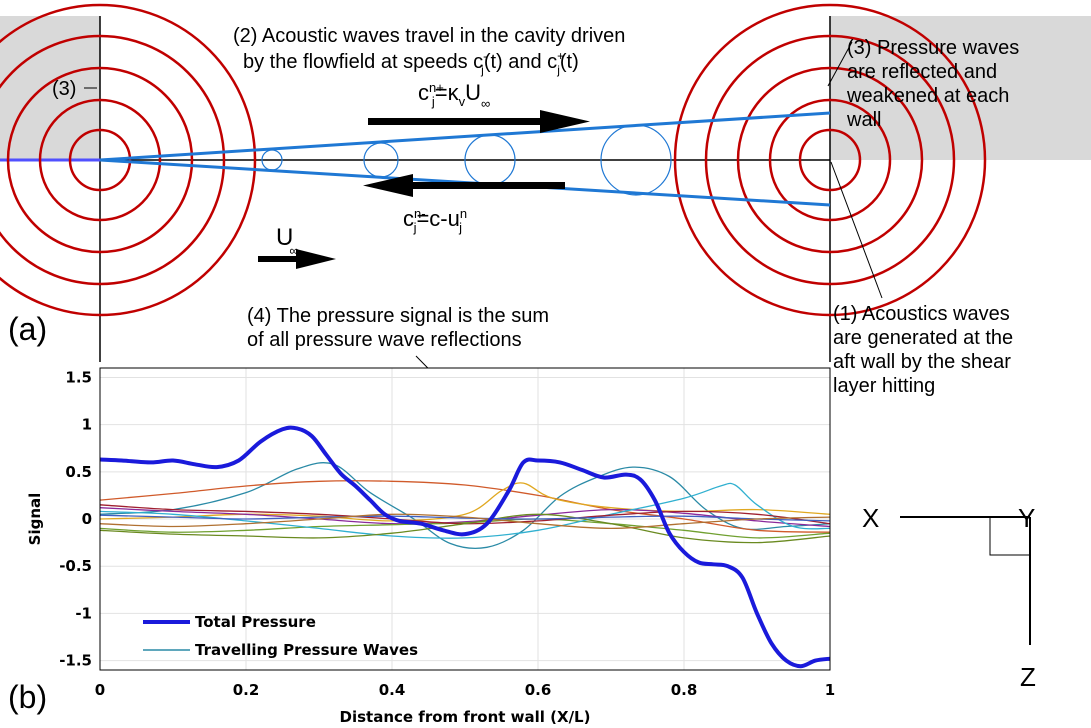  Describe the element at coordinates (538, 690) in the screenshot. I see `x-tick-label: 0.6` at that location.